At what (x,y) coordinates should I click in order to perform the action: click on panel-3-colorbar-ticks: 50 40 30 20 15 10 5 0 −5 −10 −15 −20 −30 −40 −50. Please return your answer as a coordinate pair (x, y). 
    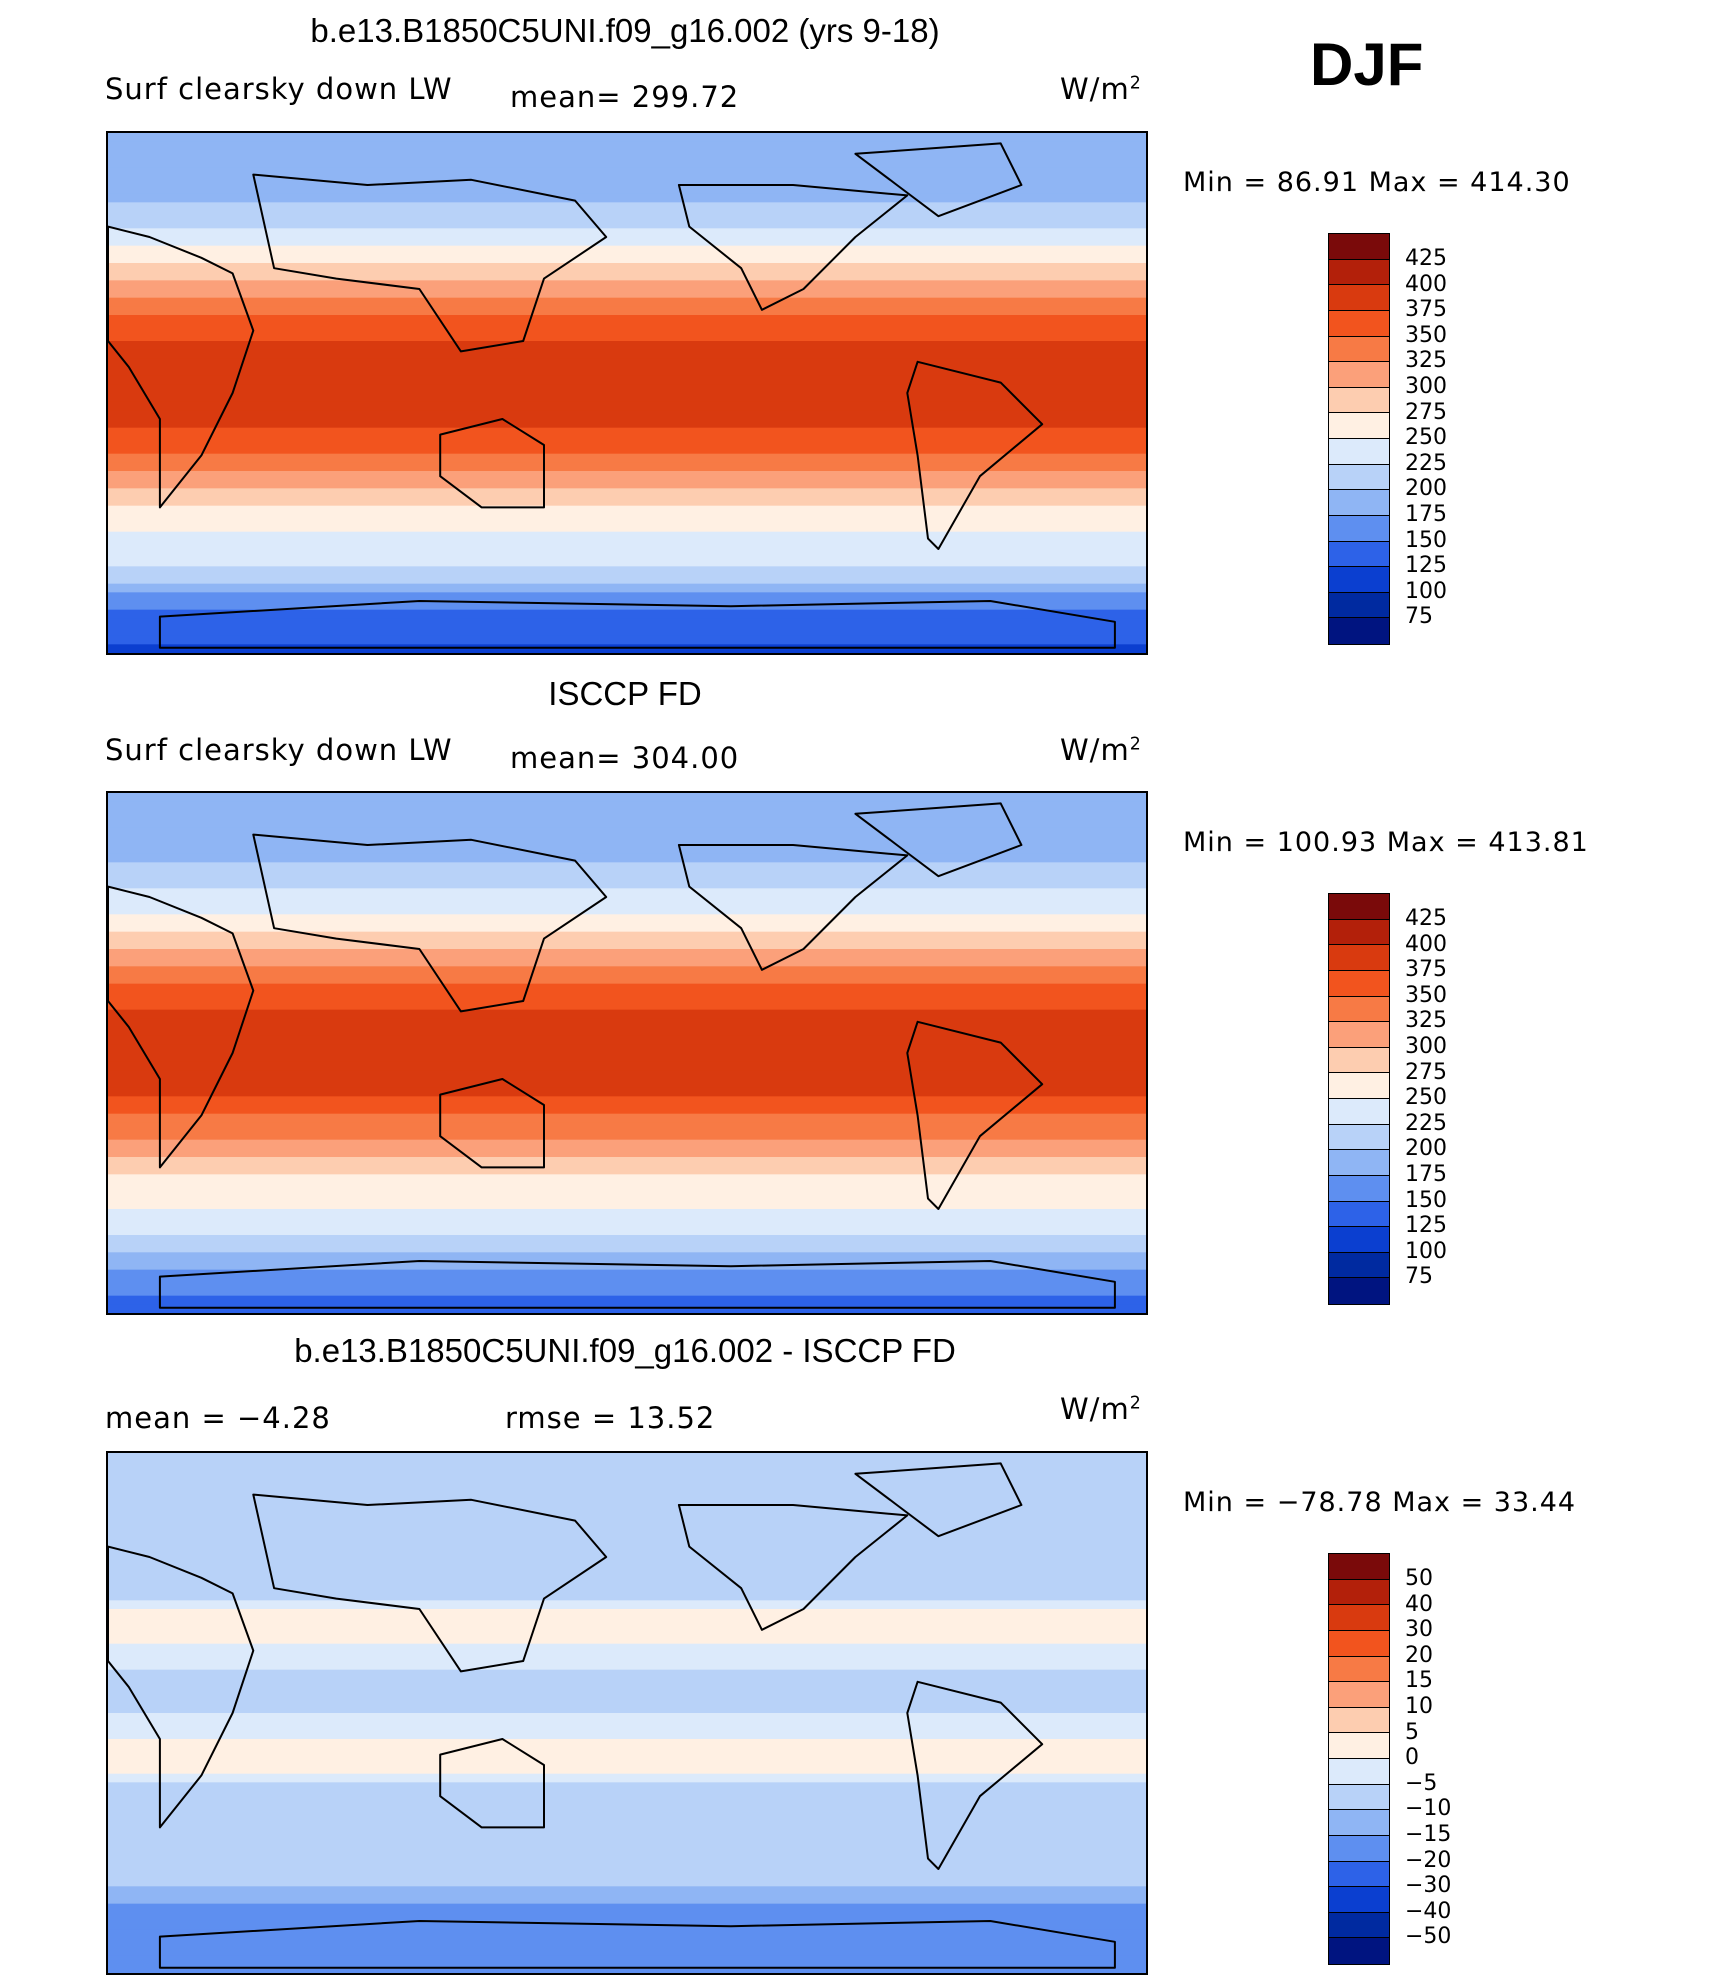
    Looking at the image, I should click on (1428, 1758).